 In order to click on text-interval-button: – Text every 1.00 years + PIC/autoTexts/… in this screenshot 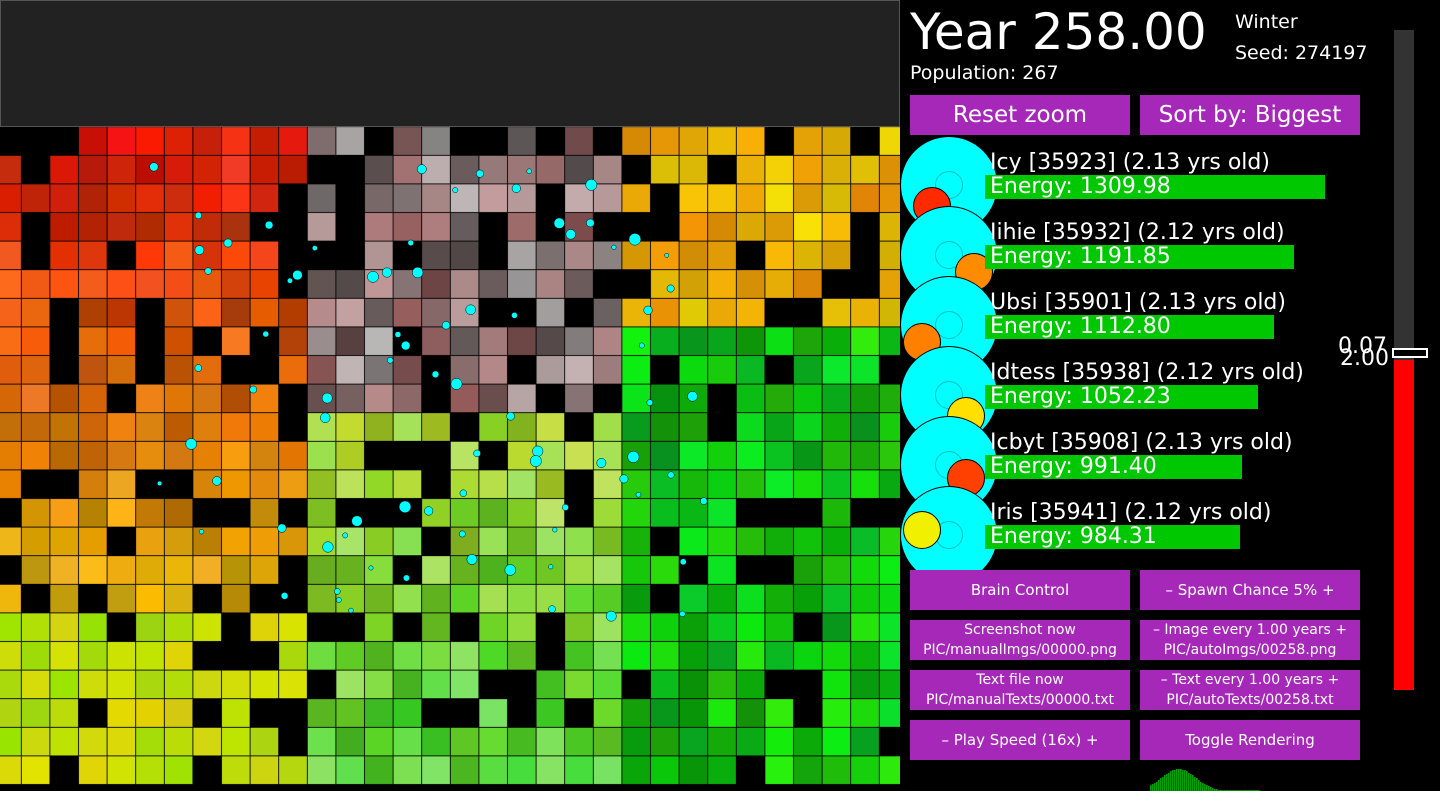, I will do `click(1250, 690)`.